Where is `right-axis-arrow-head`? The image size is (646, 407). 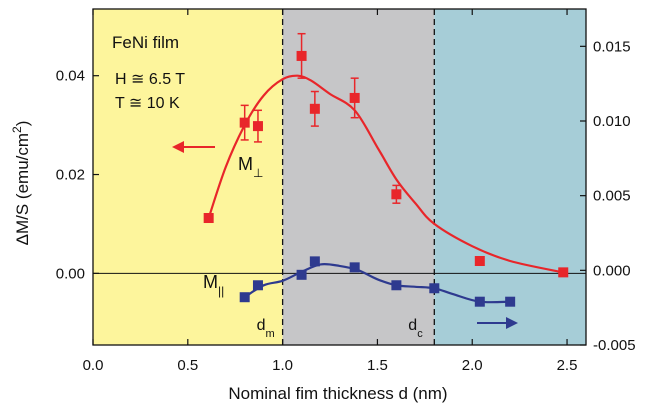 right-axis-arrow-head is located at coordinates (512, 323).